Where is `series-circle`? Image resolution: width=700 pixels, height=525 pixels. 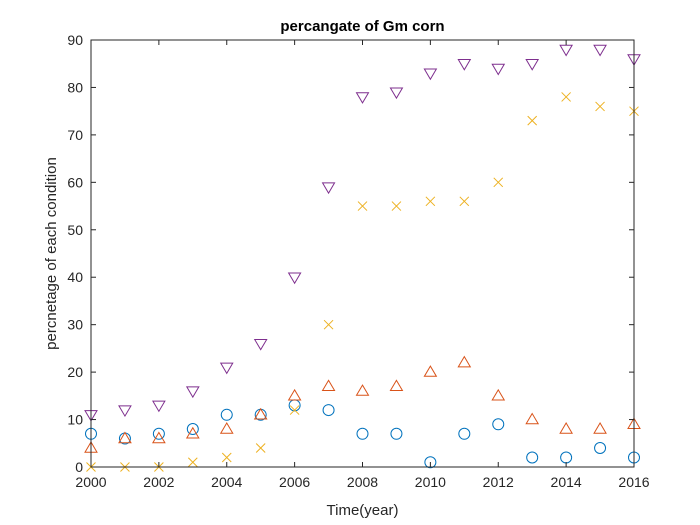
series-circle is located at coordinates (362, 434).